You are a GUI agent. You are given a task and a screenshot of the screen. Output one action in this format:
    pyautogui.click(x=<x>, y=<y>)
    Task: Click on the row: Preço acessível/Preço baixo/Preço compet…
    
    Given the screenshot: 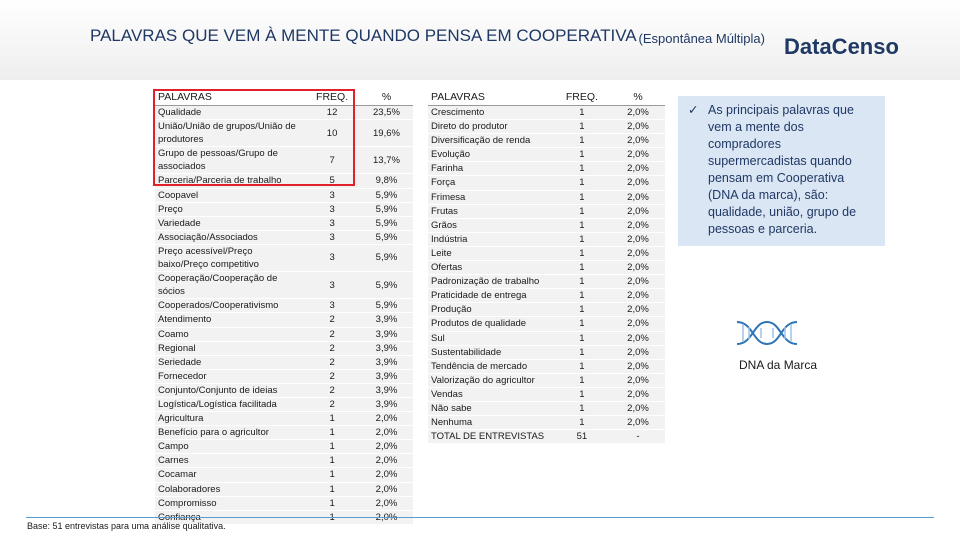 What is the action you would take?
    pyautogui.click(x=284, y=258)
    